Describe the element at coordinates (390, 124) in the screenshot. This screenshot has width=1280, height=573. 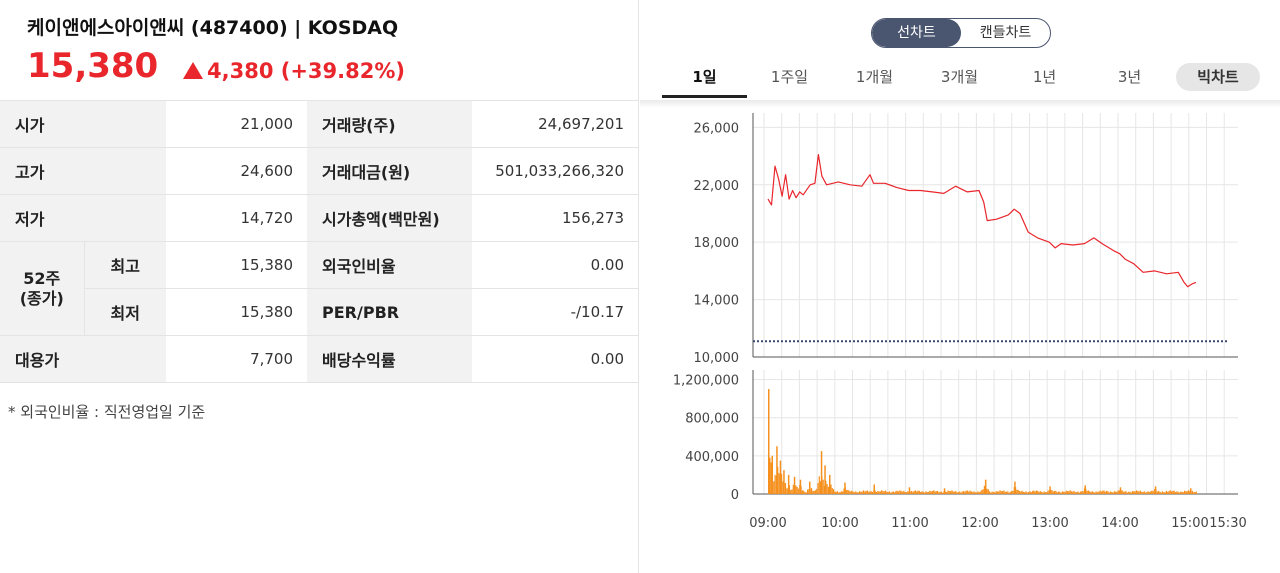
I see `volume-label: 거래량(주)` at that location.